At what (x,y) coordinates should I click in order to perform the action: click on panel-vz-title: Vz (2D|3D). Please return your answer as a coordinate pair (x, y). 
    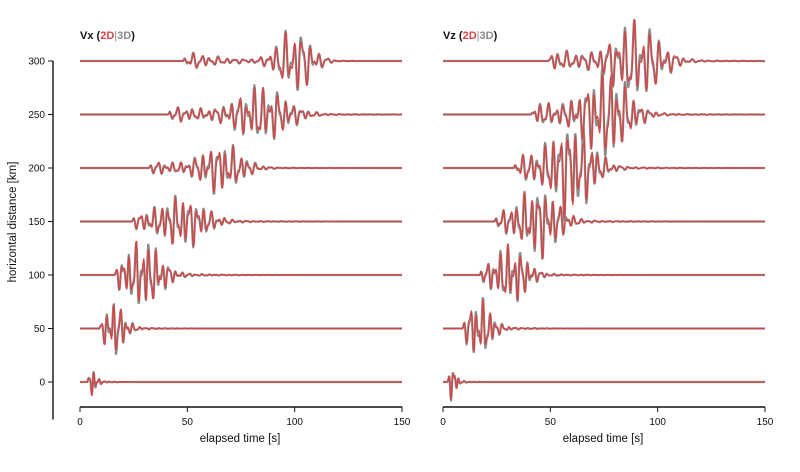
    Looking at the image, I should click on (470, 36).